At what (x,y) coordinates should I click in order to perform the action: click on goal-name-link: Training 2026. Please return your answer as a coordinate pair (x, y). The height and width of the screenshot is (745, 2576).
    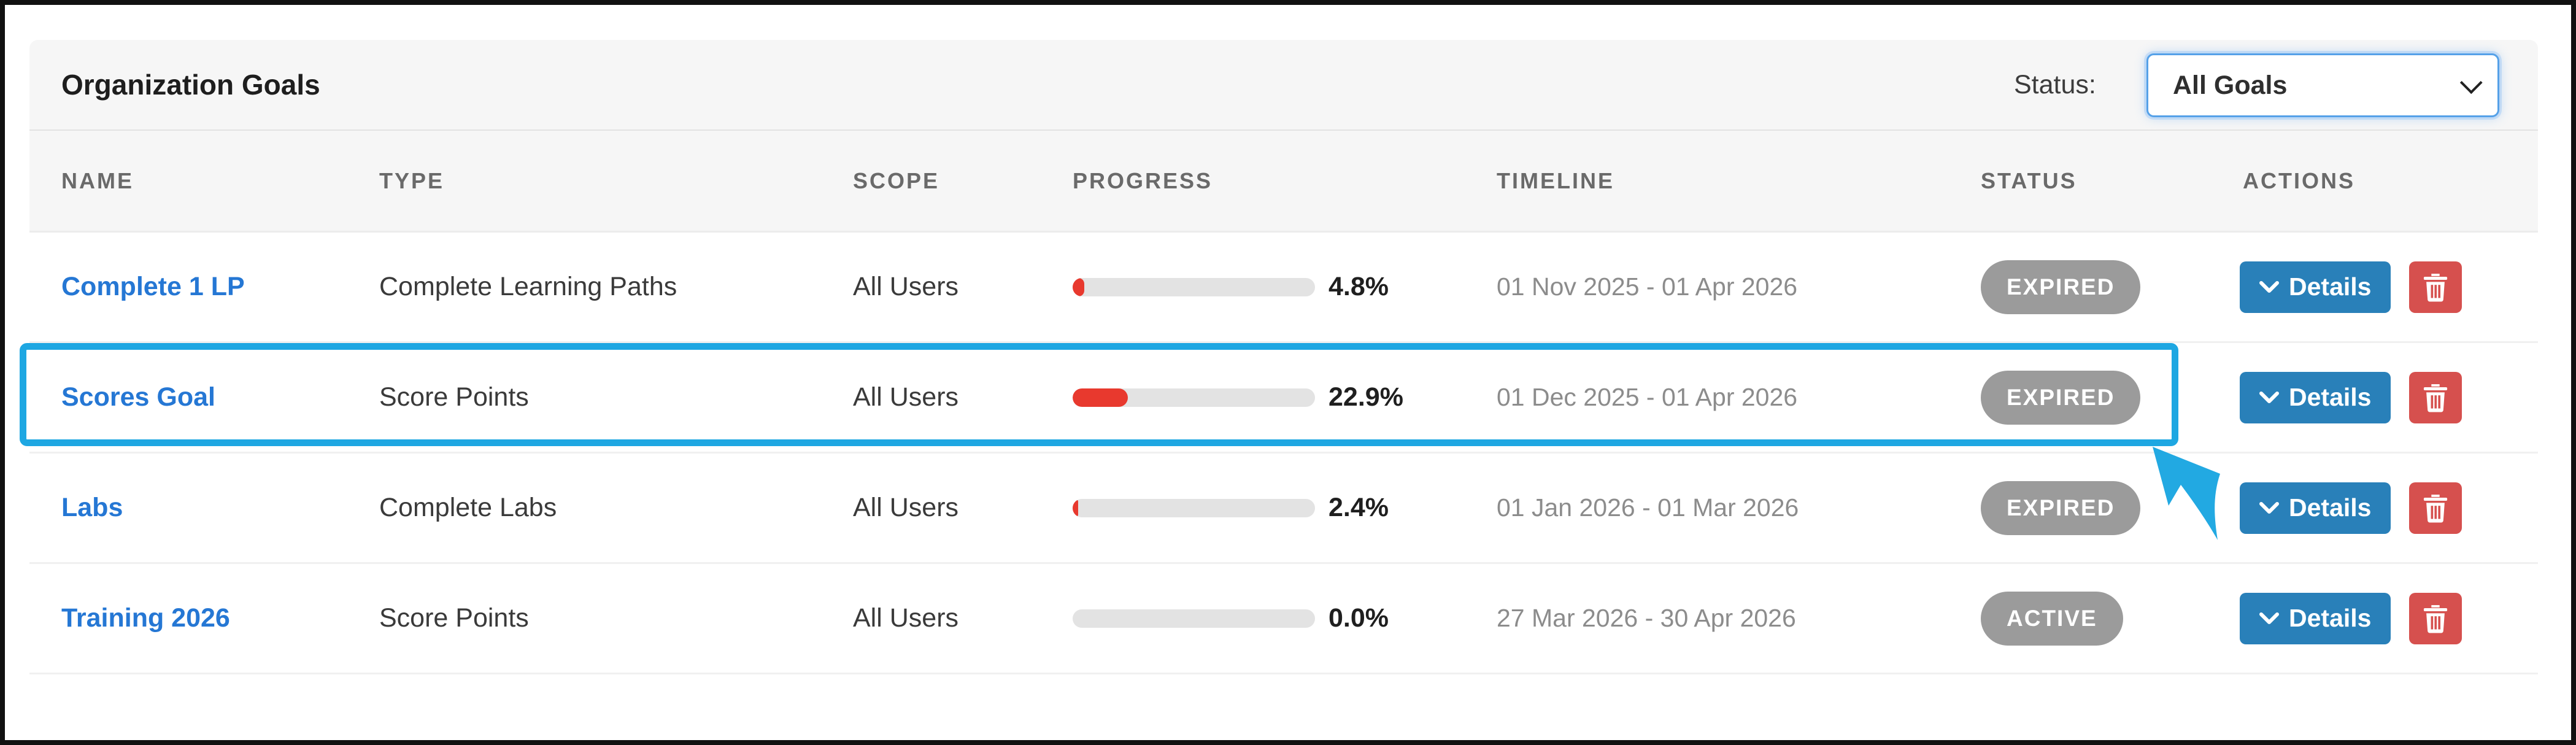
    Looking at the image, I should click on (145, 618).